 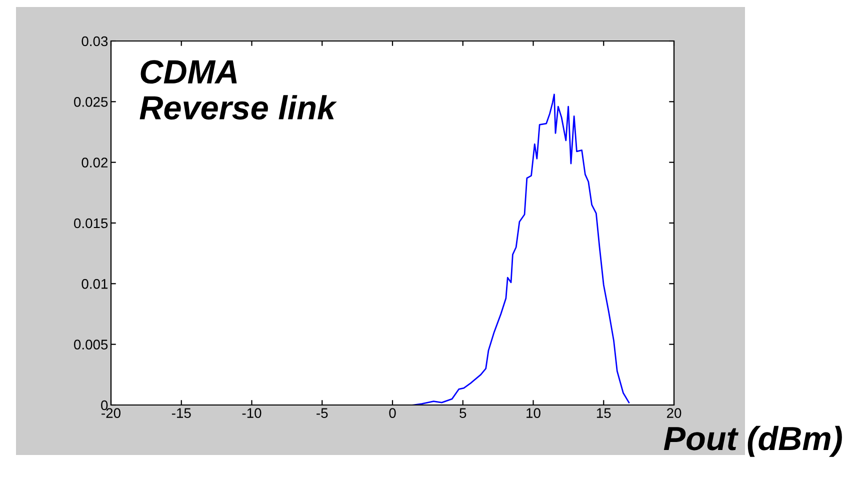 I want to click on y-tick-label: 0.015, so click(x=91, y=223).